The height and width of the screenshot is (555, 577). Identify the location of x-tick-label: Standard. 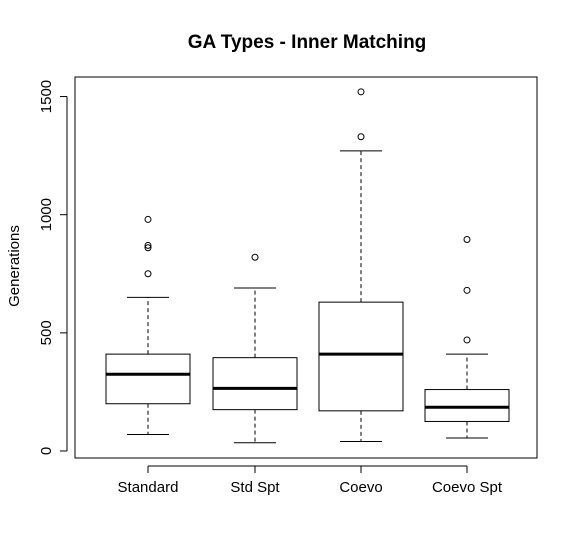
(148, 487).